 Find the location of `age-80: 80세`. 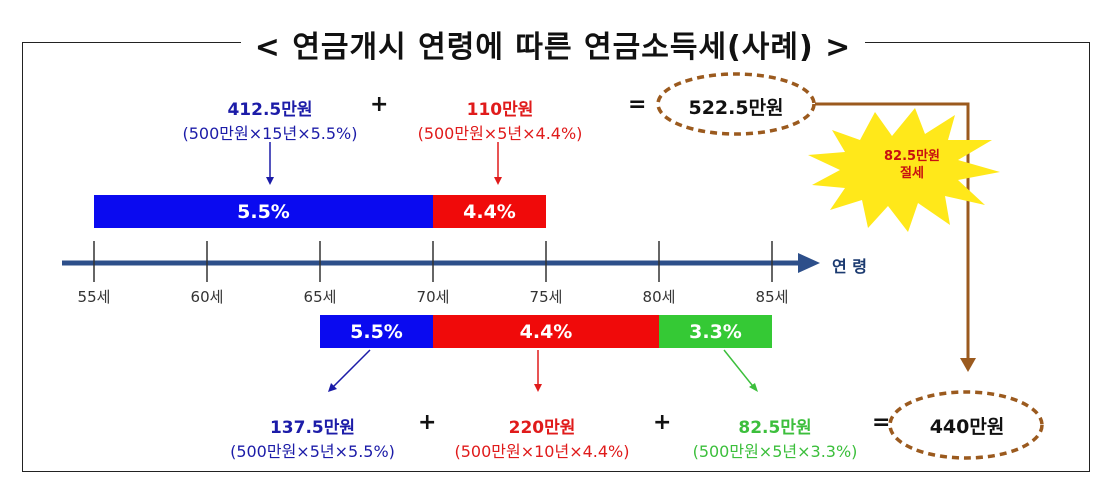

age-80: 80세 is located at coordinates (659, 297).